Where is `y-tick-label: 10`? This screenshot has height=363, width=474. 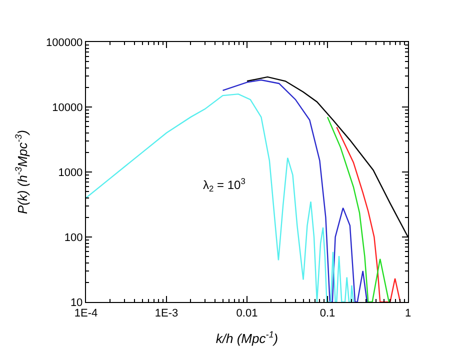
y-tick-label: 10 is located at coordinates (76, 302).